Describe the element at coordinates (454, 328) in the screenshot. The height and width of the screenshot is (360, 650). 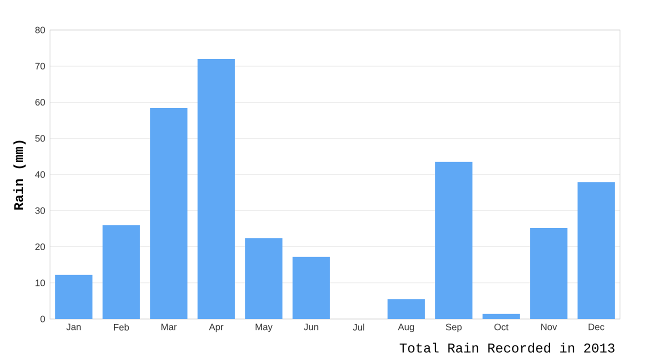
I see `x-tick-label: Sep` at that location.